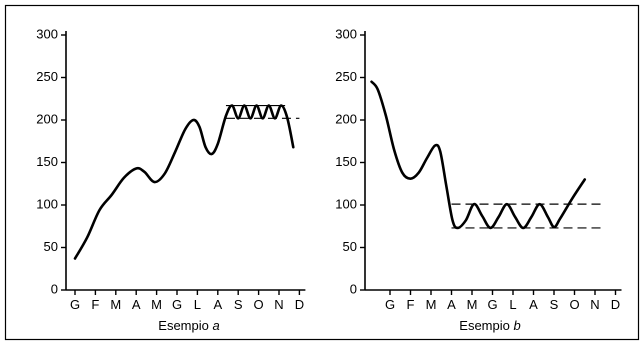 Image resolution: width=644 pixels, height=345 pixels. Describe the element at coordinates (215, 325) in the screenshot. I see `caption-letter: a` at that location.